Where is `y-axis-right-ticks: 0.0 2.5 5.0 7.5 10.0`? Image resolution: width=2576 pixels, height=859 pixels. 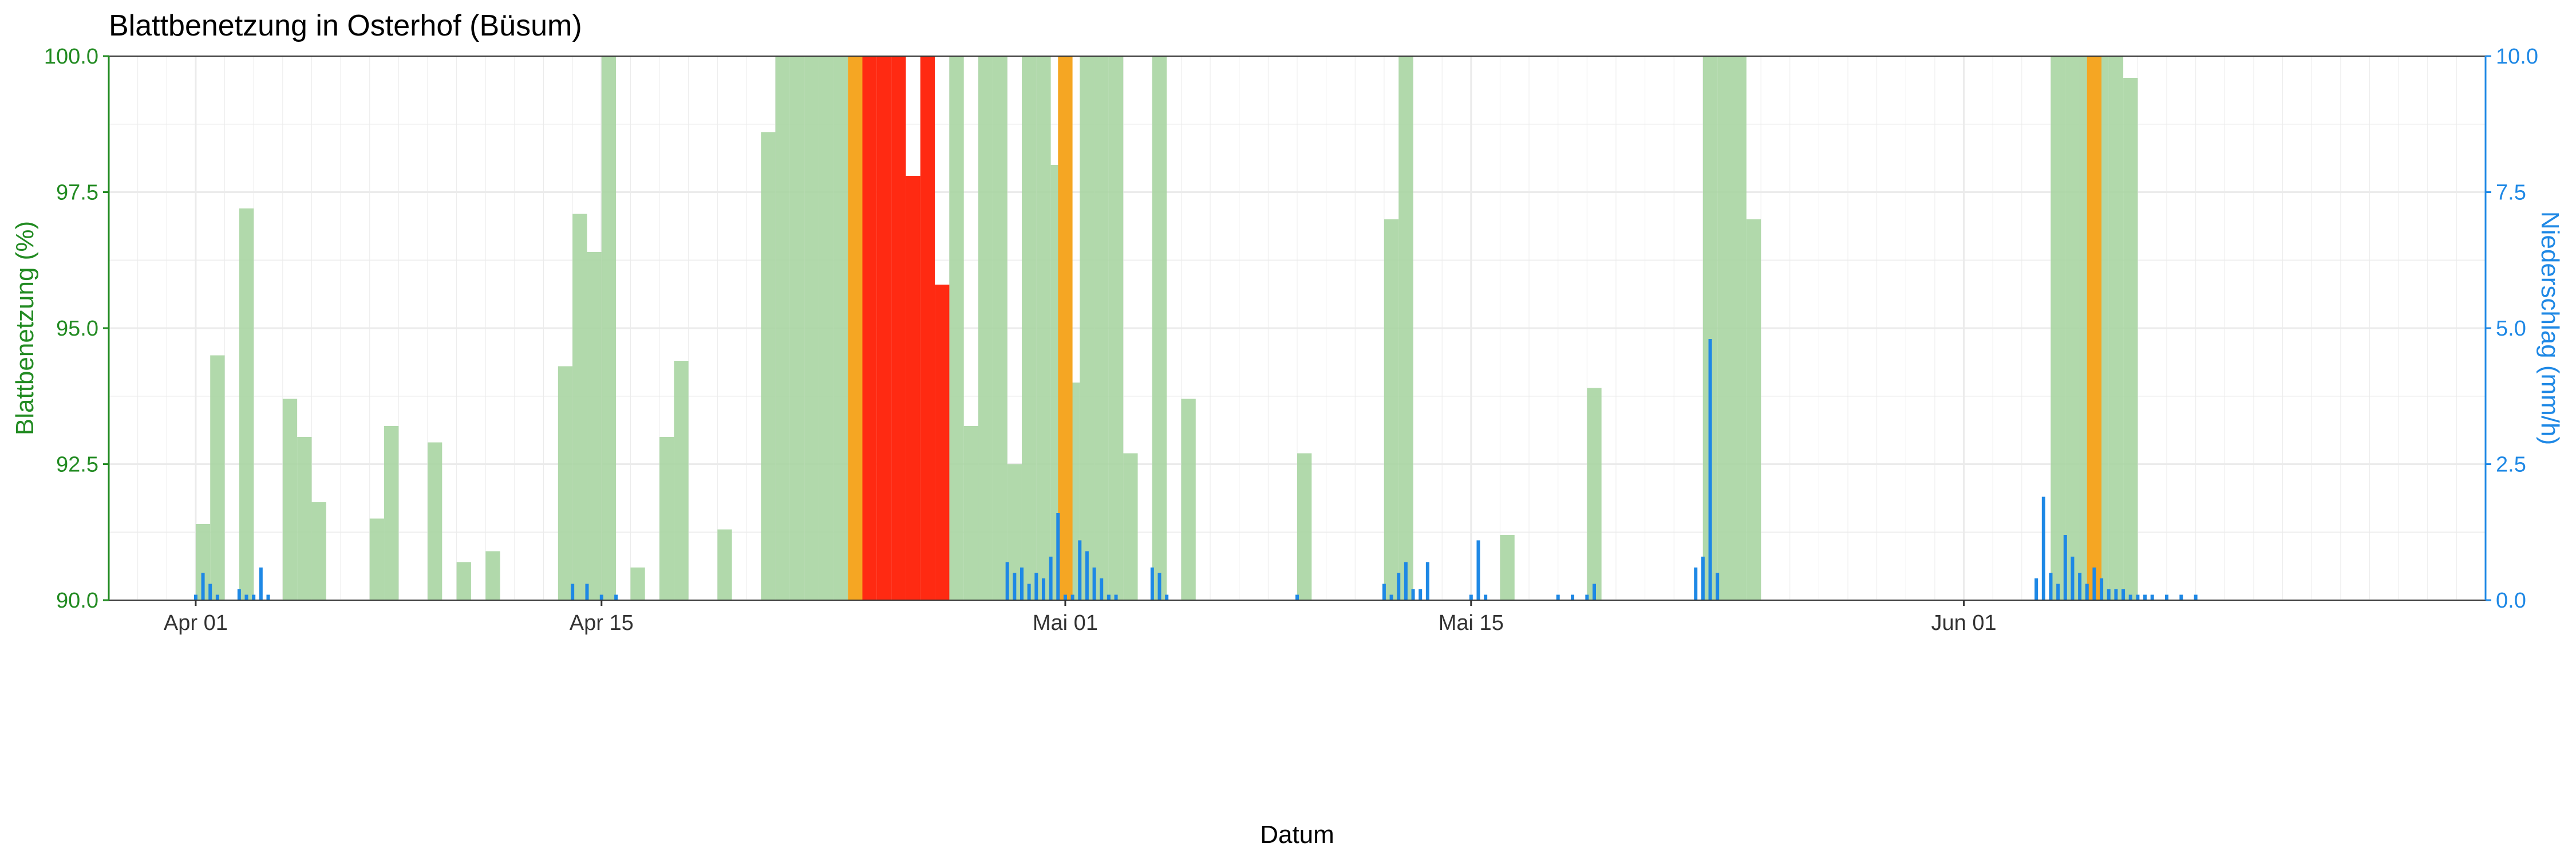
y-axis-right-ticks: 0.0 2.5 5.0 7.5 10.0 is located at coordinates (2512, 329).